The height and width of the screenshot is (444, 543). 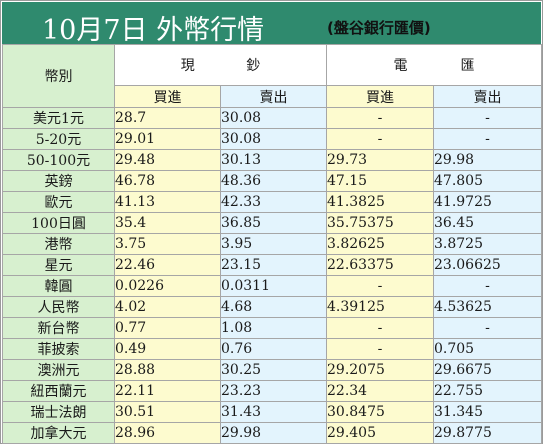 I want to click on cash-buy-value: 35.4, so click(x=167, y=223).